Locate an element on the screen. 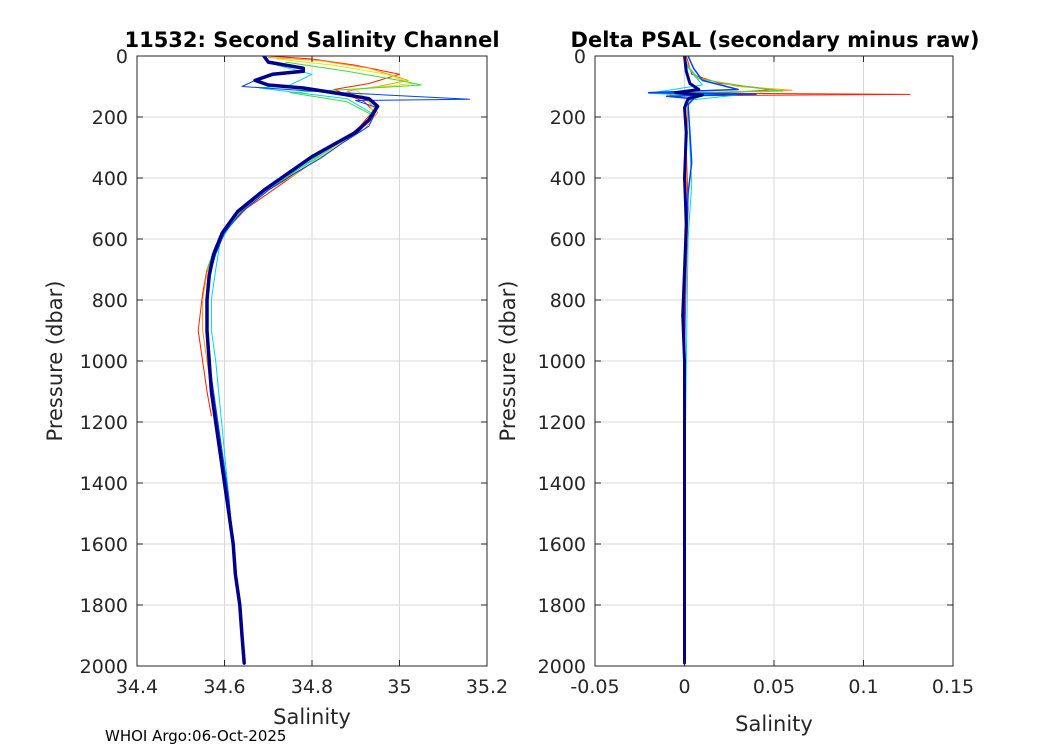 The width and height of the screenshot is (1050, 750). series-line-profile-yellow is located at coordinates (310, 173).